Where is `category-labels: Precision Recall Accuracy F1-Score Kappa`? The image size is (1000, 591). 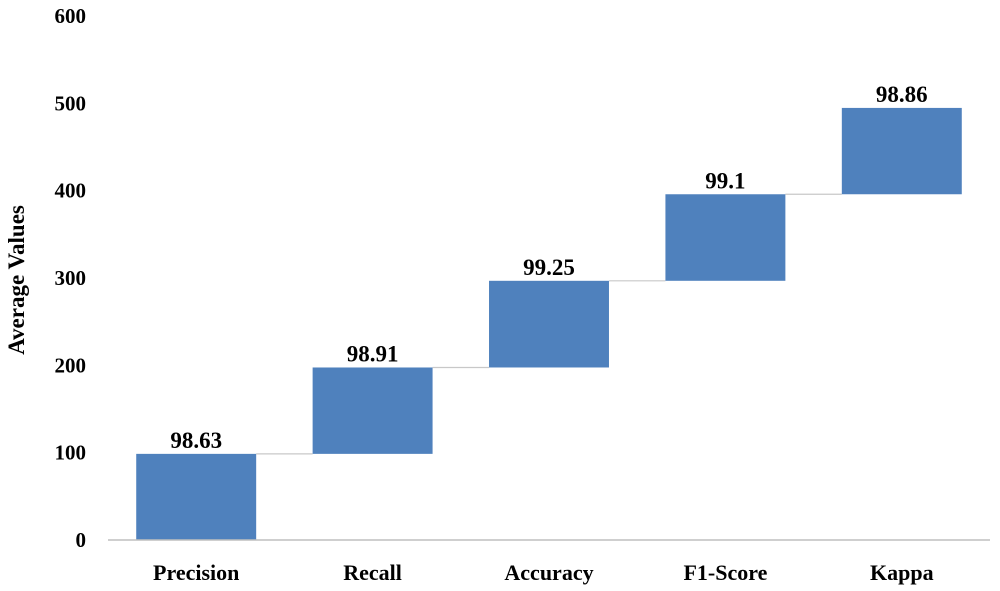
category-labels: Precision Recall Accuracy F1-Score Kappa is located at coordinates (543, 572).